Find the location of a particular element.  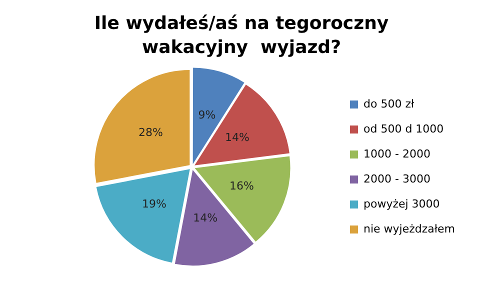

legend-label: nie wyjeżdzałem is located at coordinates (410, 229).